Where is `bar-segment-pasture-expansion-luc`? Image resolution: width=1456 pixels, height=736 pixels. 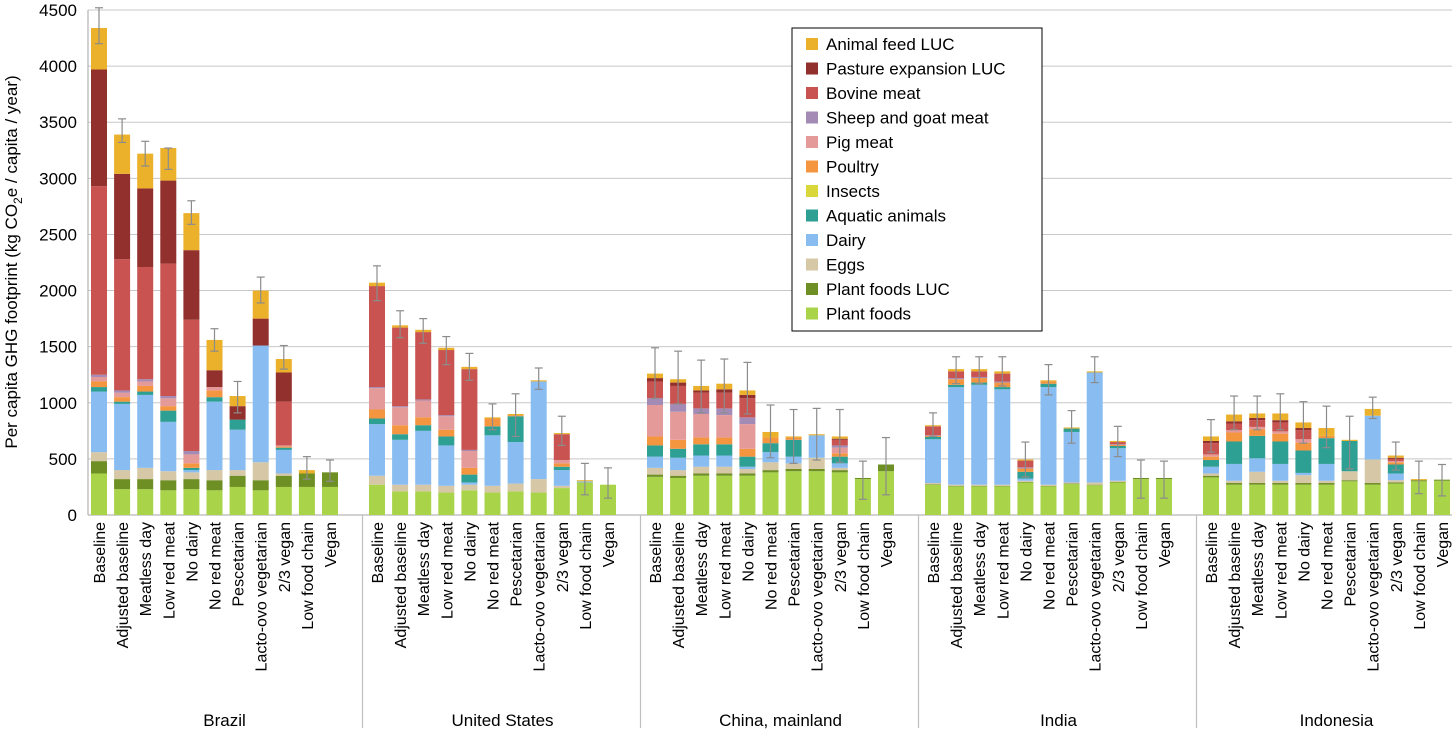 bar-segment-pasture-expansion-luc is located at coordinates (145, 227).